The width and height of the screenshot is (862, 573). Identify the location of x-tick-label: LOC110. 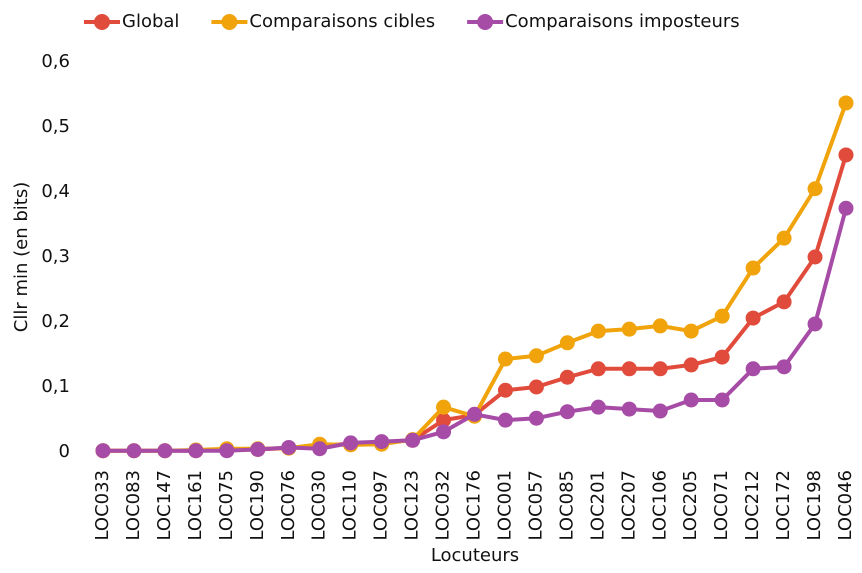
(350, 505).